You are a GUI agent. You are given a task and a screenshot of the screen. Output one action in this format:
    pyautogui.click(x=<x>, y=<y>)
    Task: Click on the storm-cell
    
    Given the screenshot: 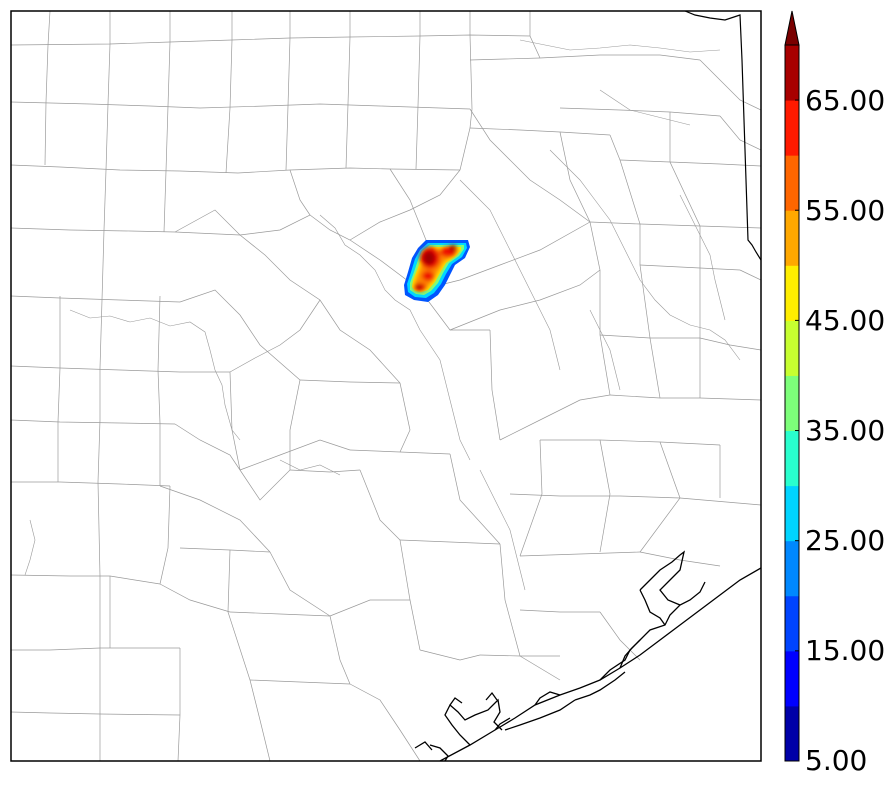 What is the action you would take?
    pyautogui.click(x=437, y=271)
    